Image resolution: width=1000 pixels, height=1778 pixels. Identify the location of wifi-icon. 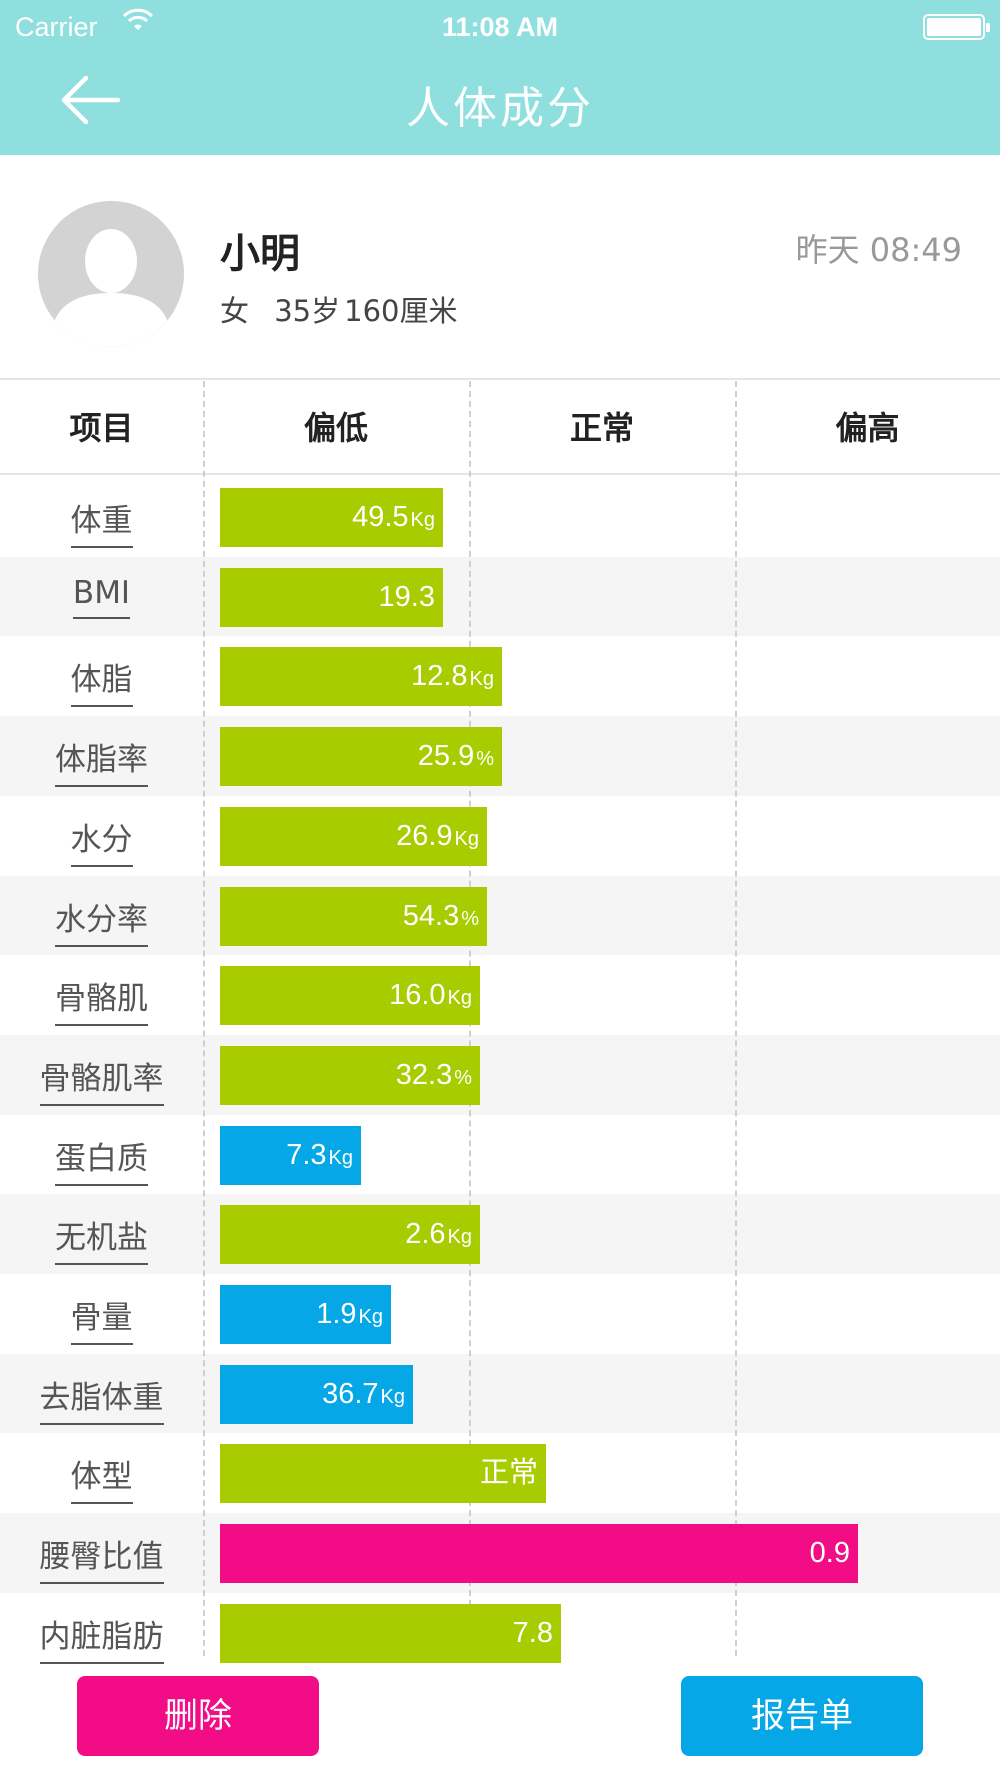
(138, 24).